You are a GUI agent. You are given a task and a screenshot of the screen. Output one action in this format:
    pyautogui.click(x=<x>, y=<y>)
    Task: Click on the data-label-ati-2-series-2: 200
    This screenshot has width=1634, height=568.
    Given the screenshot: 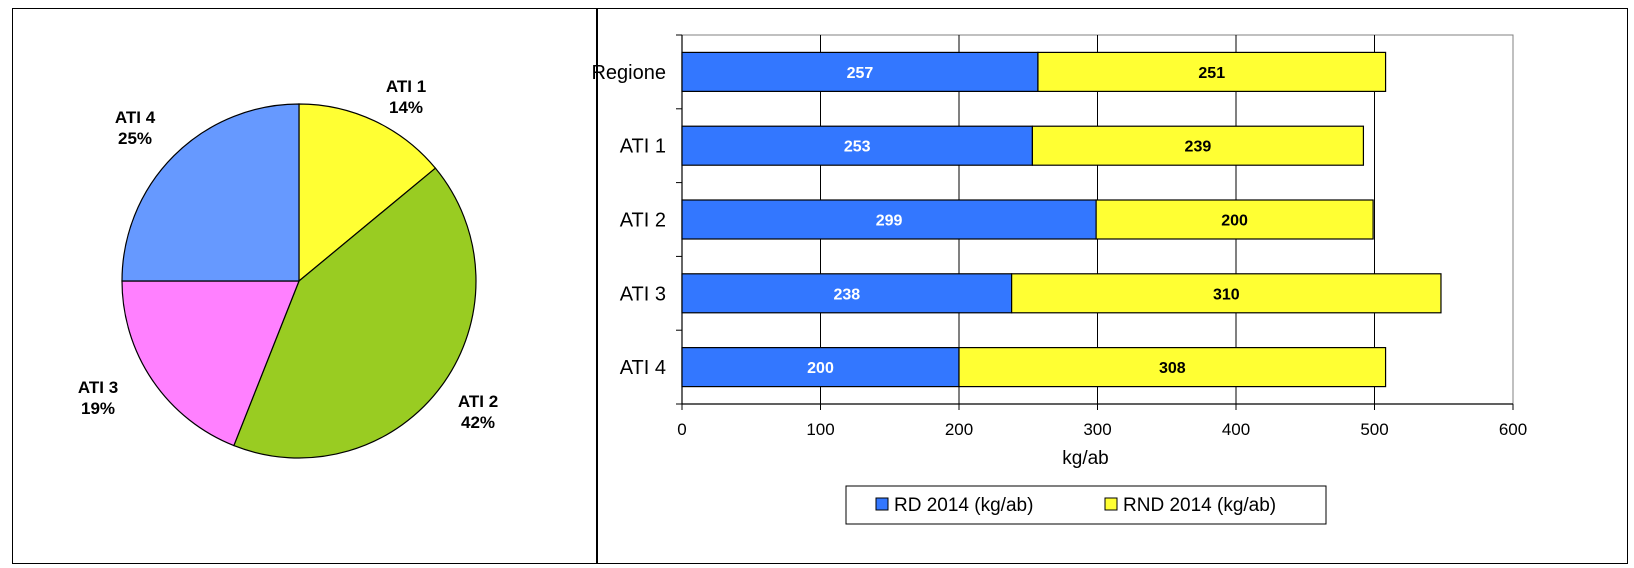 What is the action you would take?
    pyautogui.click(x=1234, y=221)
    